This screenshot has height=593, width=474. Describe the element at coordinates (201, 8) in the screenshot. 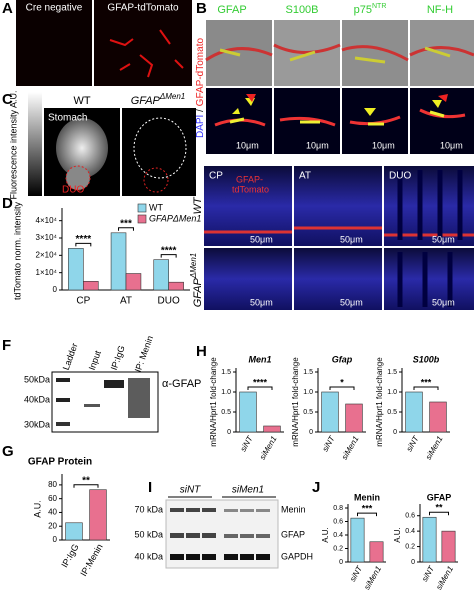

I see `panel-label: B` at that location.